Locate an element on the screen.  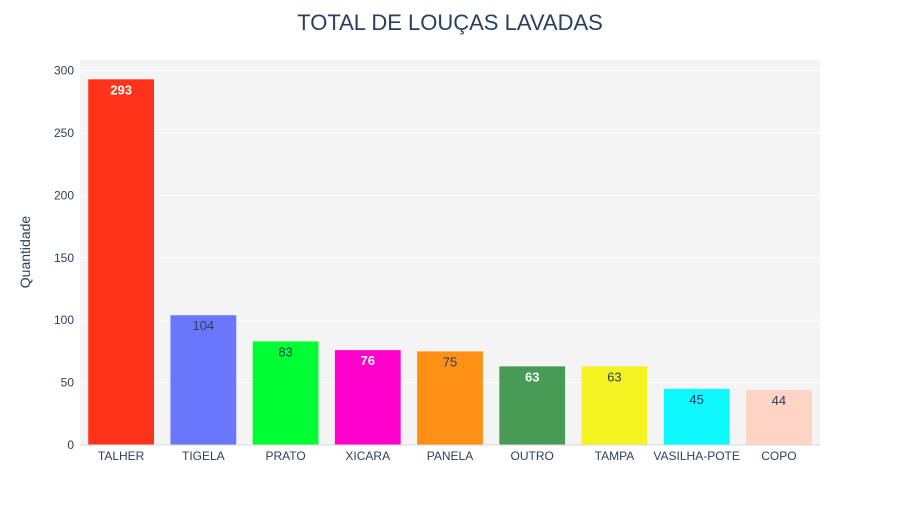
bar-vasilha-pote is located at coordinates (696, 416).